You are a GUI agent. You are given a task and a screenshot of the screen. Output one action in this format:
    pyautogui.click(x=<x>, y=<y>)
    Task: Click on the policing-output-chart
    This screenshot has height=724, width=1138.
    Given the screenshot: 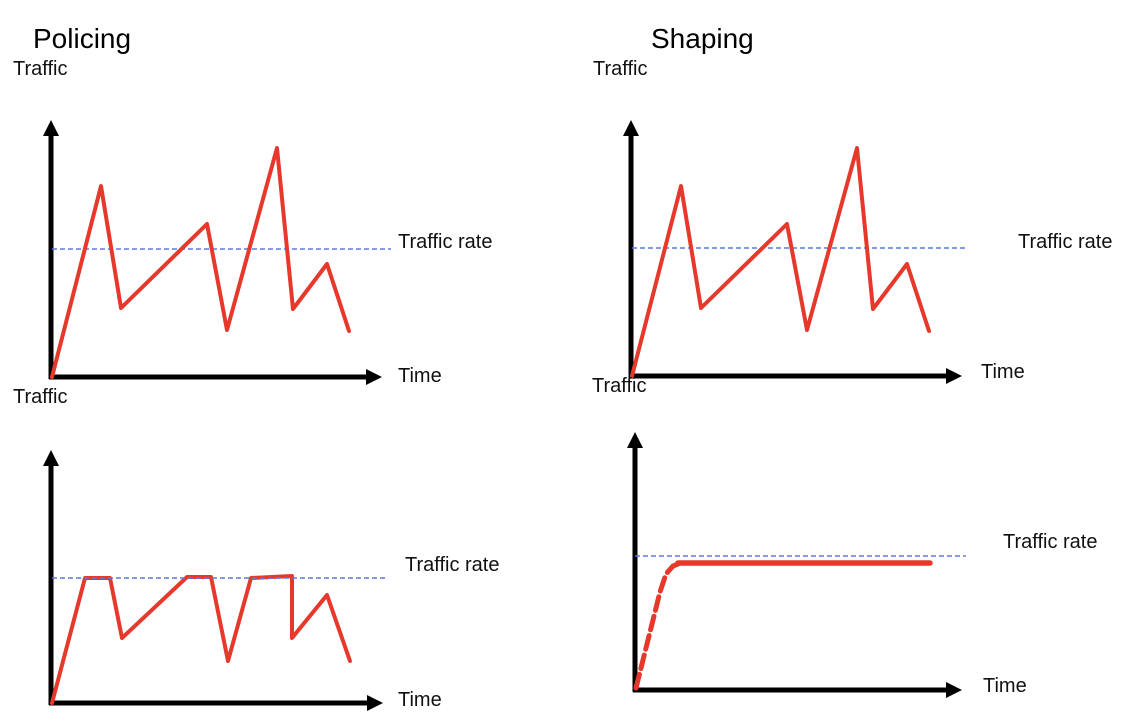 What is the action you would take?
    pyautogui.click(x=213, y=580)
    